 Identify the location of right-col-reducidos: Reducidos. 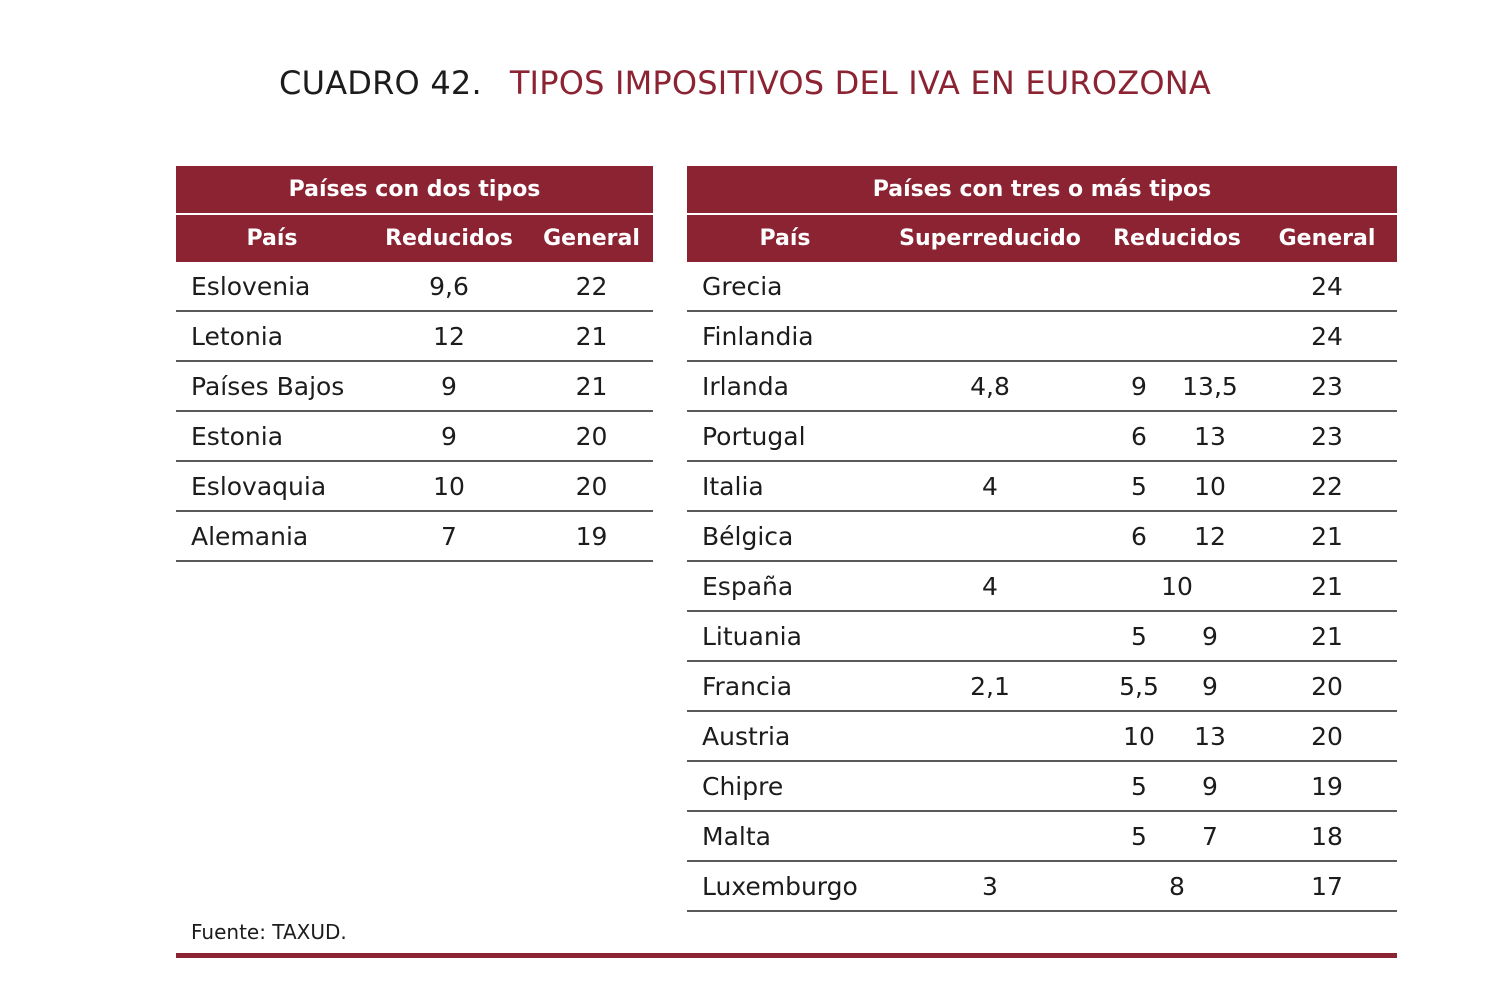
(1177, 238).